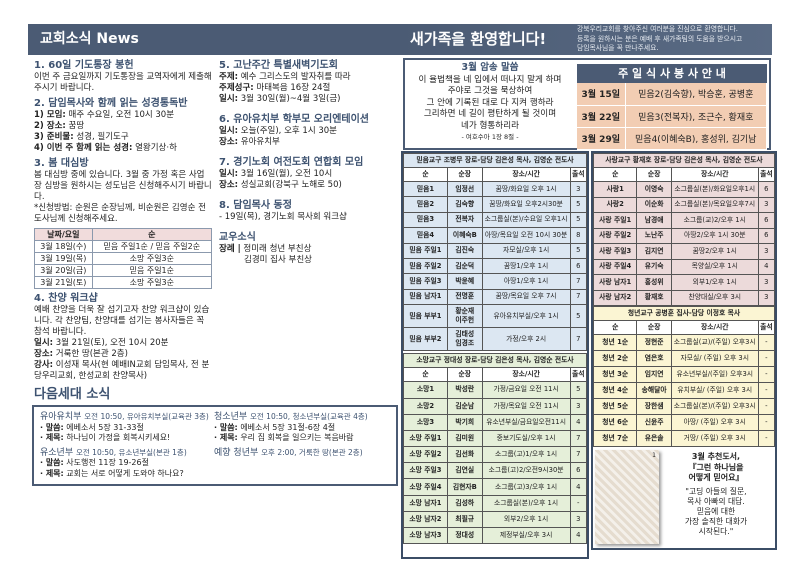  Describe the element at coordinates (654, 390) in the screenshot. I see `cell-leader: 송해달아` at that location.